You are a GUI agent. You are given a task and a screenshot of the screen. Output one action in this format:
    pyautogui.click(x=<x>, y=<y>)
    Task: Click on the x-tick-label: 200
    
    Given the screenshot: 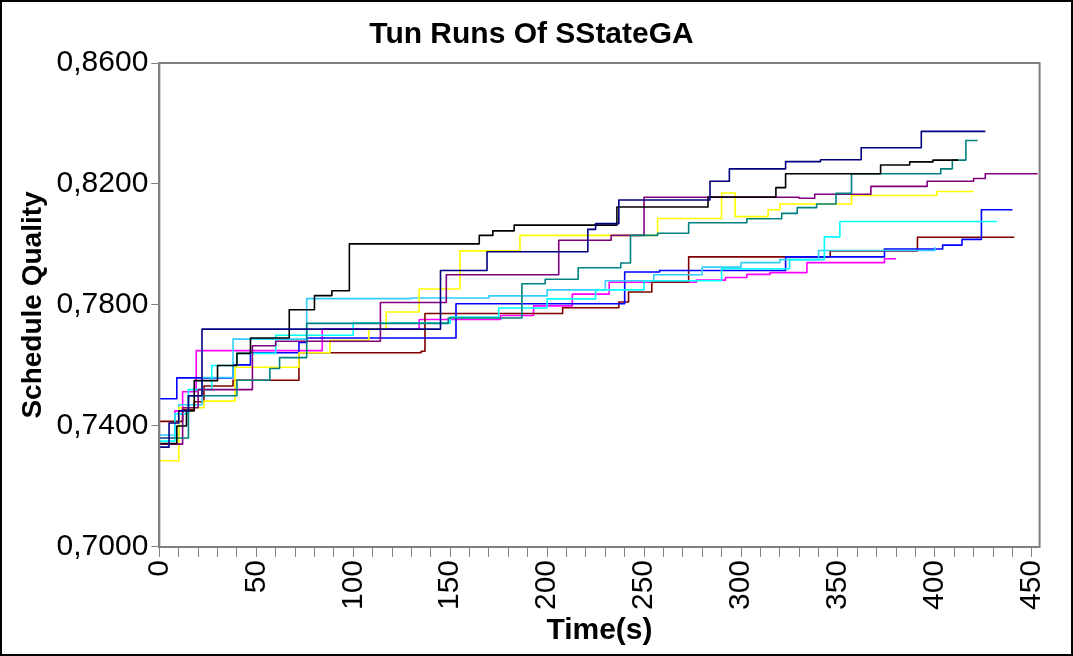 What is the action you would take?
    pyautogui.click(x=545, y=585)
    